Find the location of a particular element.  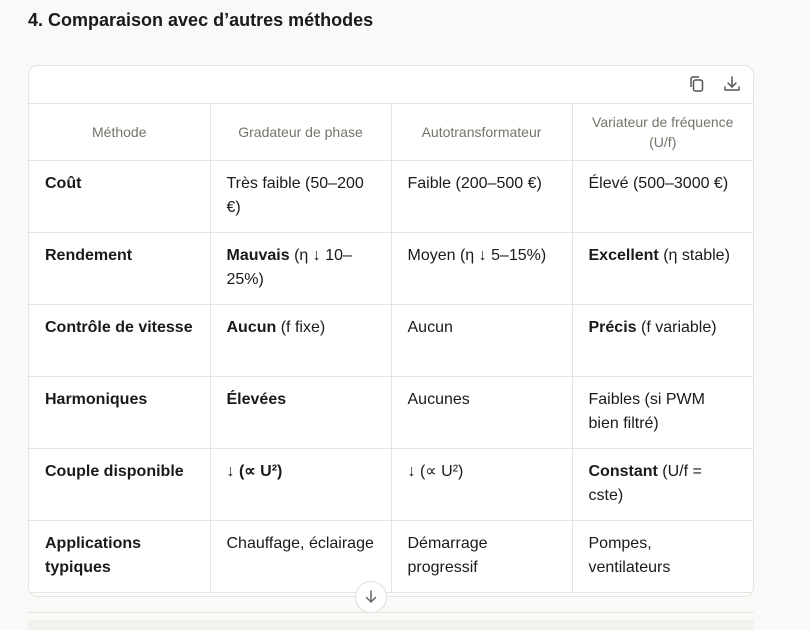

text: ↓ (∝ U²) is located at coordinates (435, 471).